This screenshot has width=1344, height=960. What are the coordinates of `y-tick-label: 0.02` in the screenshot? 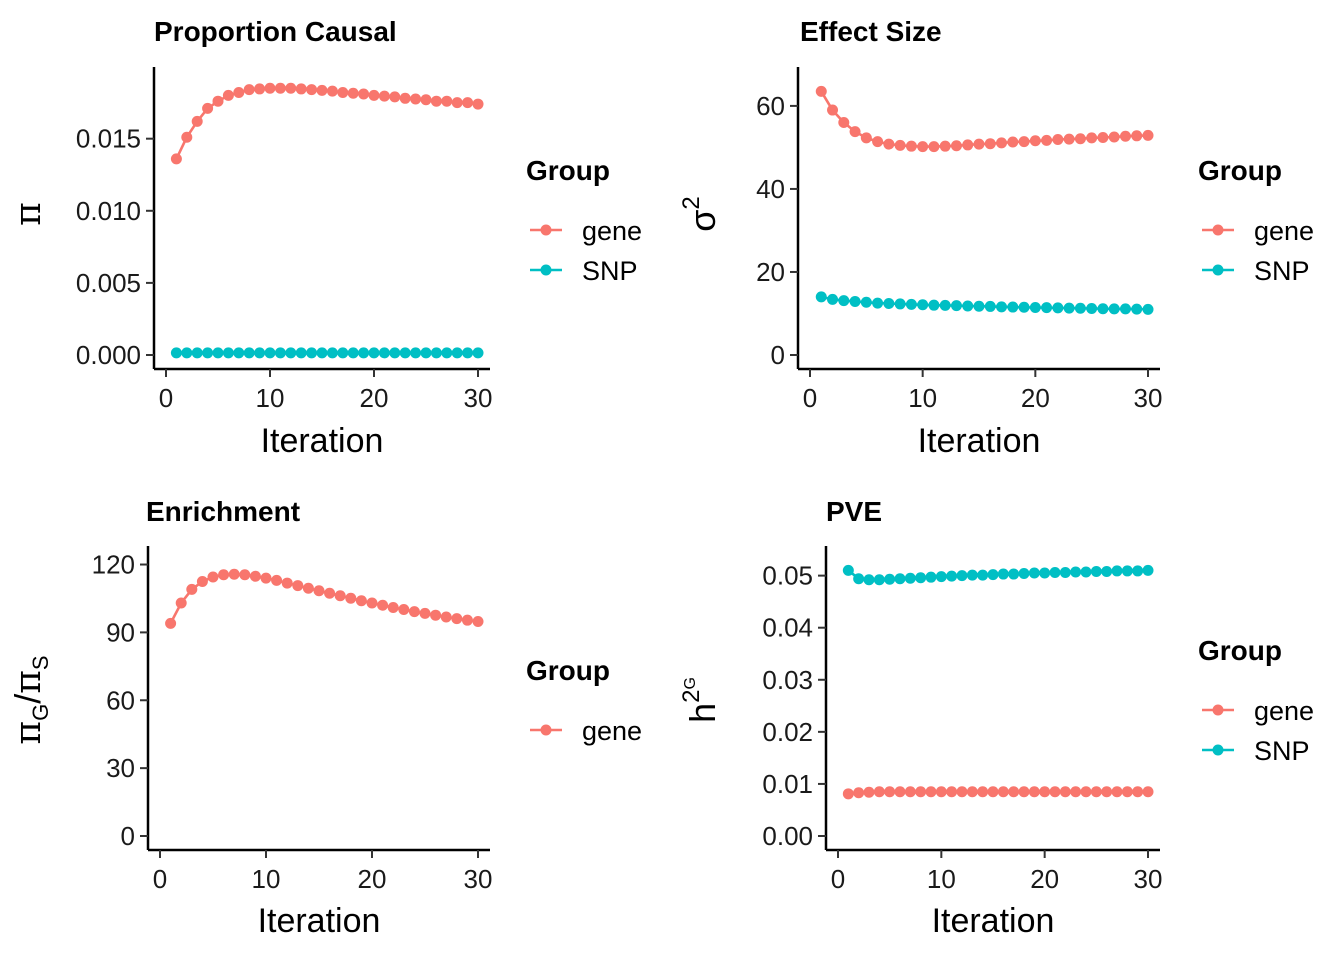 It's located at (787, 732).